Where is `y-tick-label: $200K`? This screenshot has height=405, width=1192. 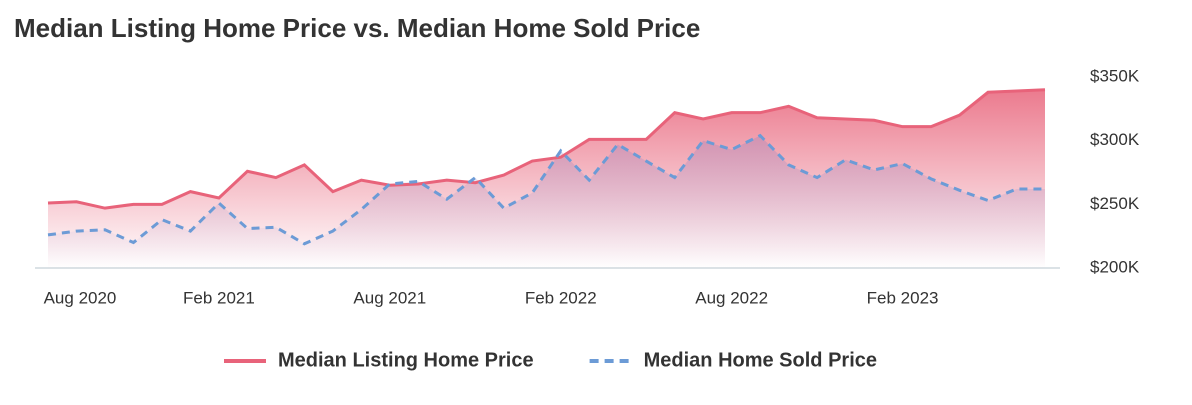
y-tick-label: $200K is located at coordinates (1115, 266).